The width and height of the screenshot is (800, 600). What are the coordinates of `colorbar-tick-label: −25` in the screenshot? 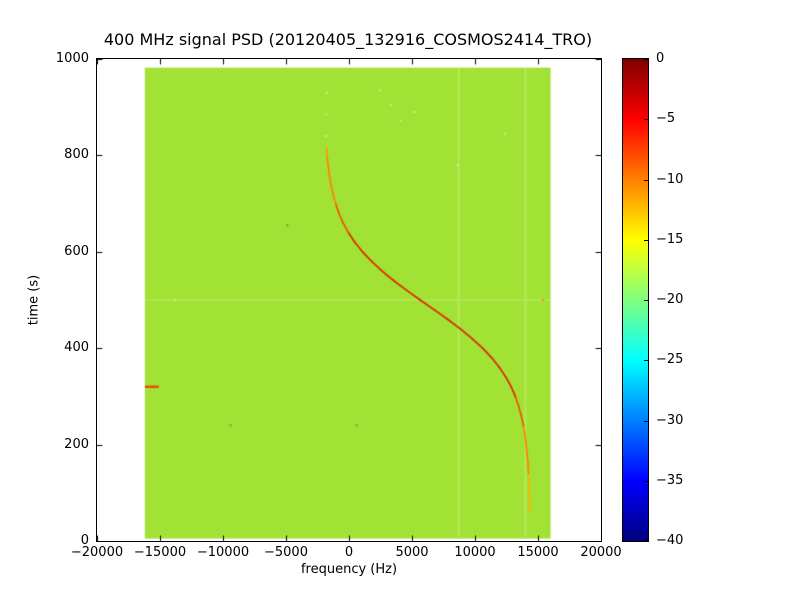 It's located at (670, 360).